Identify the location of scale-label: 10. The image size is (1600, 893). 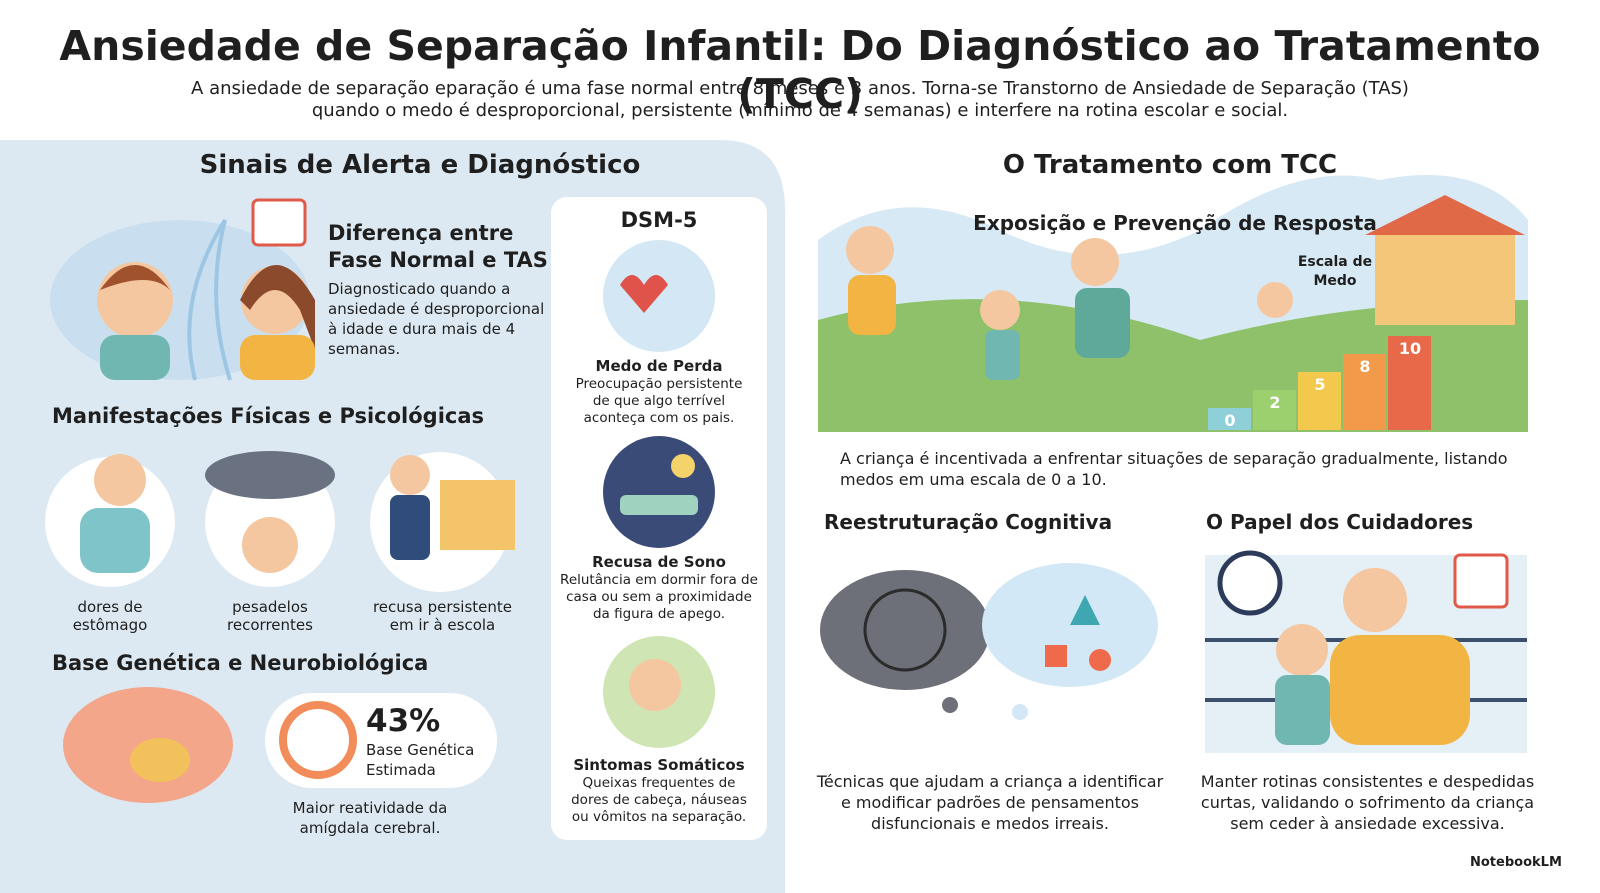
(1410, 348).